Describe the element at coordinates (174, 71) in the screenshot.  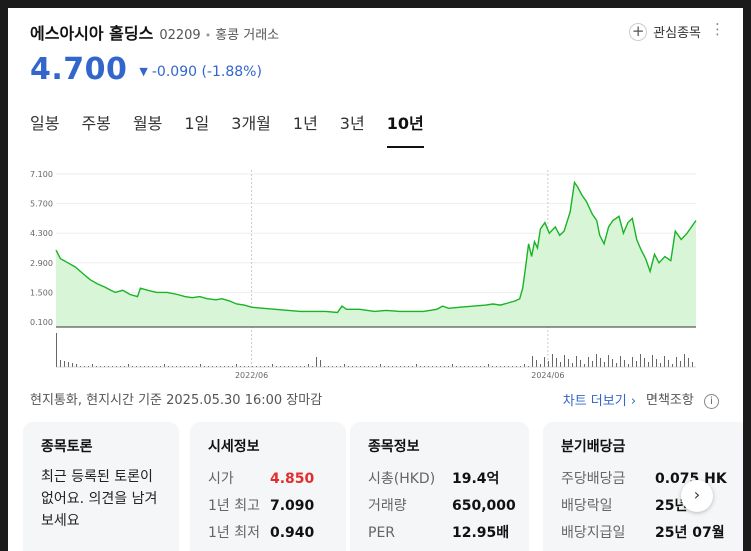
I see `change-value: -0.090` at that location.